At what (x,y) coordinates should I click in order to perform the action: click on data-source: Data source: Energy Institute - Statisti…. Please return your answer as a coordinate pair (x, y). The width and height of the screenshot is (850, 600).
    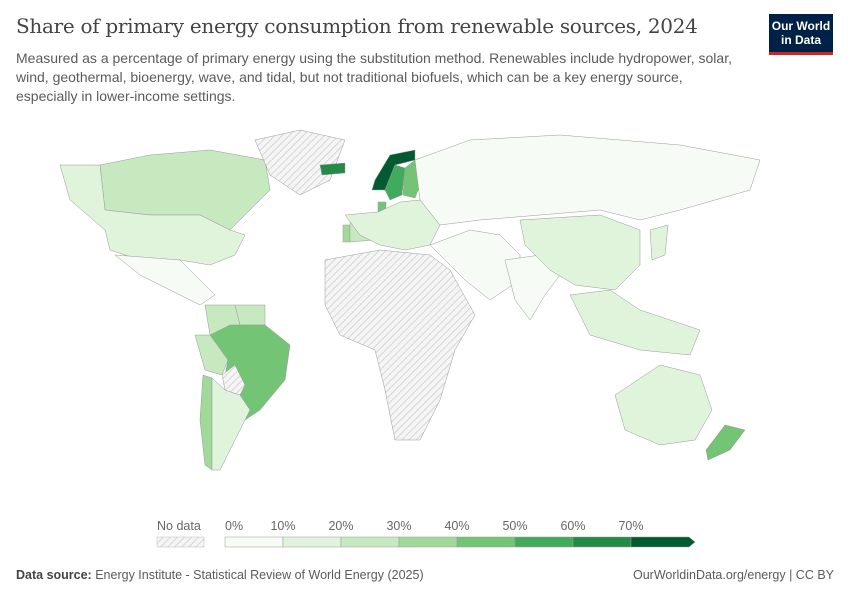
    Looking at the image, I should click on (220, 575).